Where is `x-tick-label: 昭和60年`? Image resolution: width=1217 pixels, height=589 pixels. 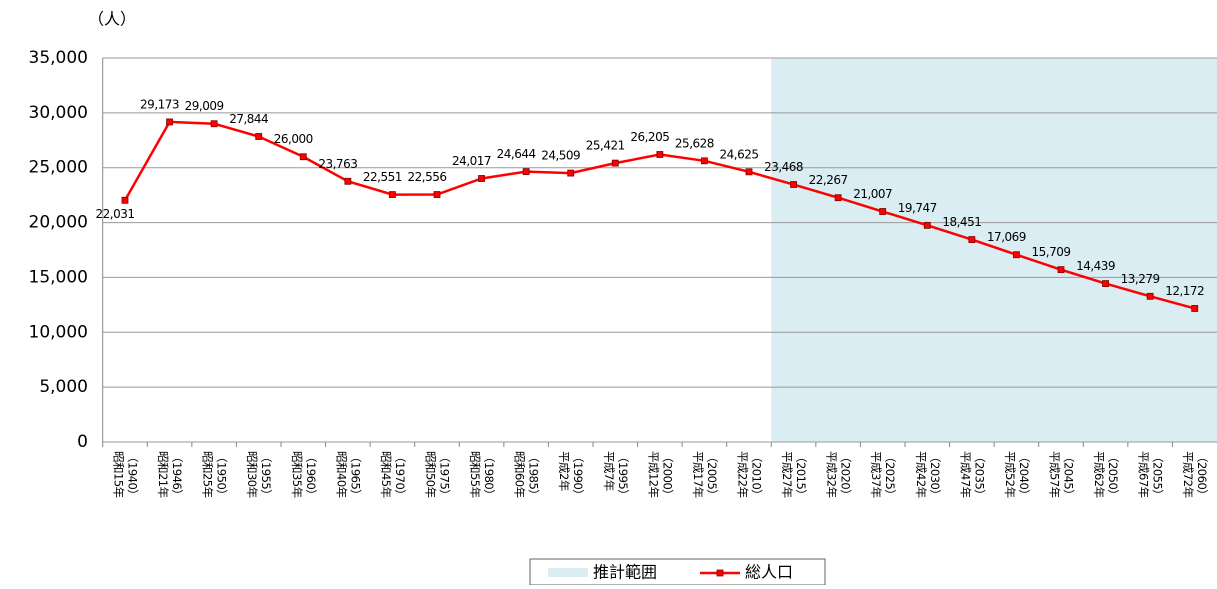
x-tick-label: 昭和60年 is located at coordinates (520, 474).